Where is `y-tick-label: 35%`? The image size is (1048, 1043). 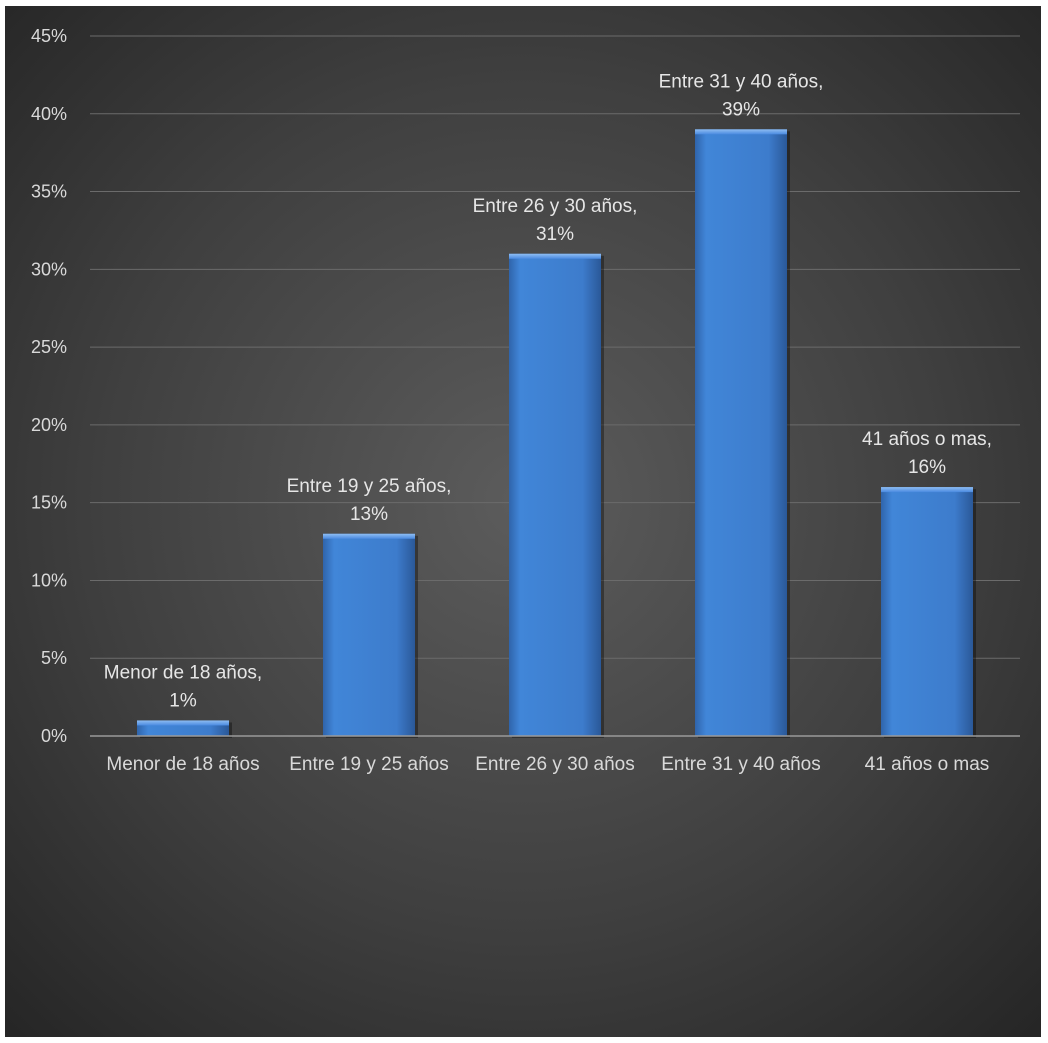
y-tick-label: 35% is located at coordinates (49, 192).